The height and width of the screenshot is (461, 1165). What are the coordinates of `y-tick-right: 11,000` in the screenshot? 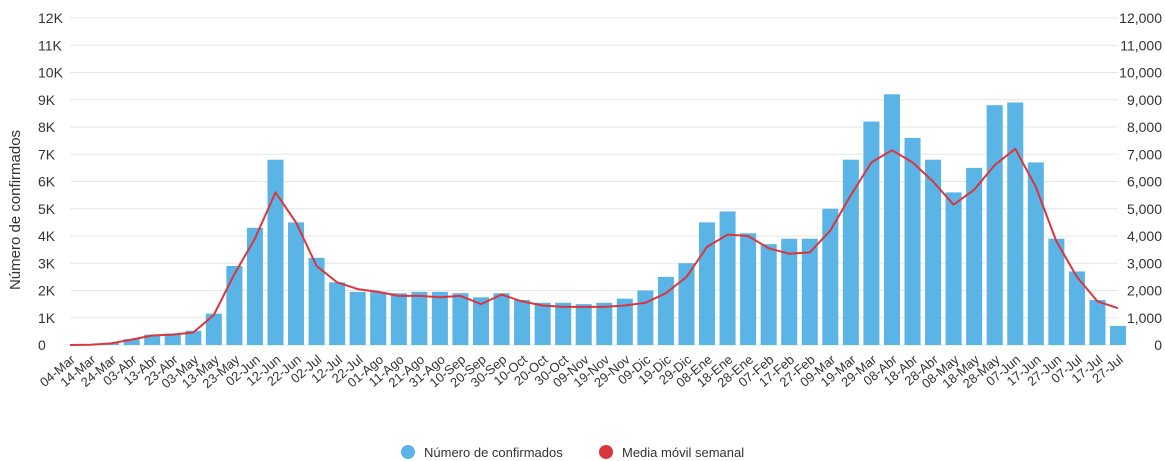 It's located at (1141, 45).